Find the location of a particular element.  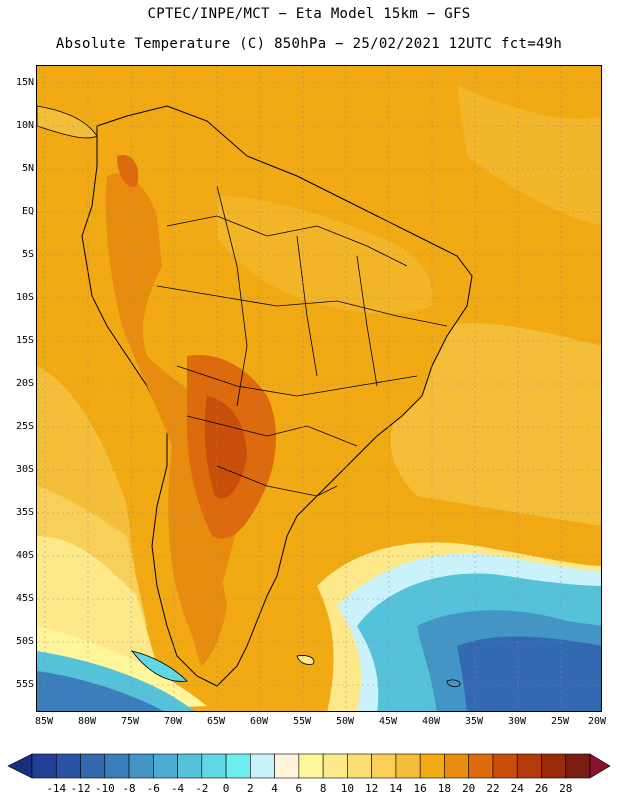

lon-label-75w: 75W is located at coordinates (130, 721).